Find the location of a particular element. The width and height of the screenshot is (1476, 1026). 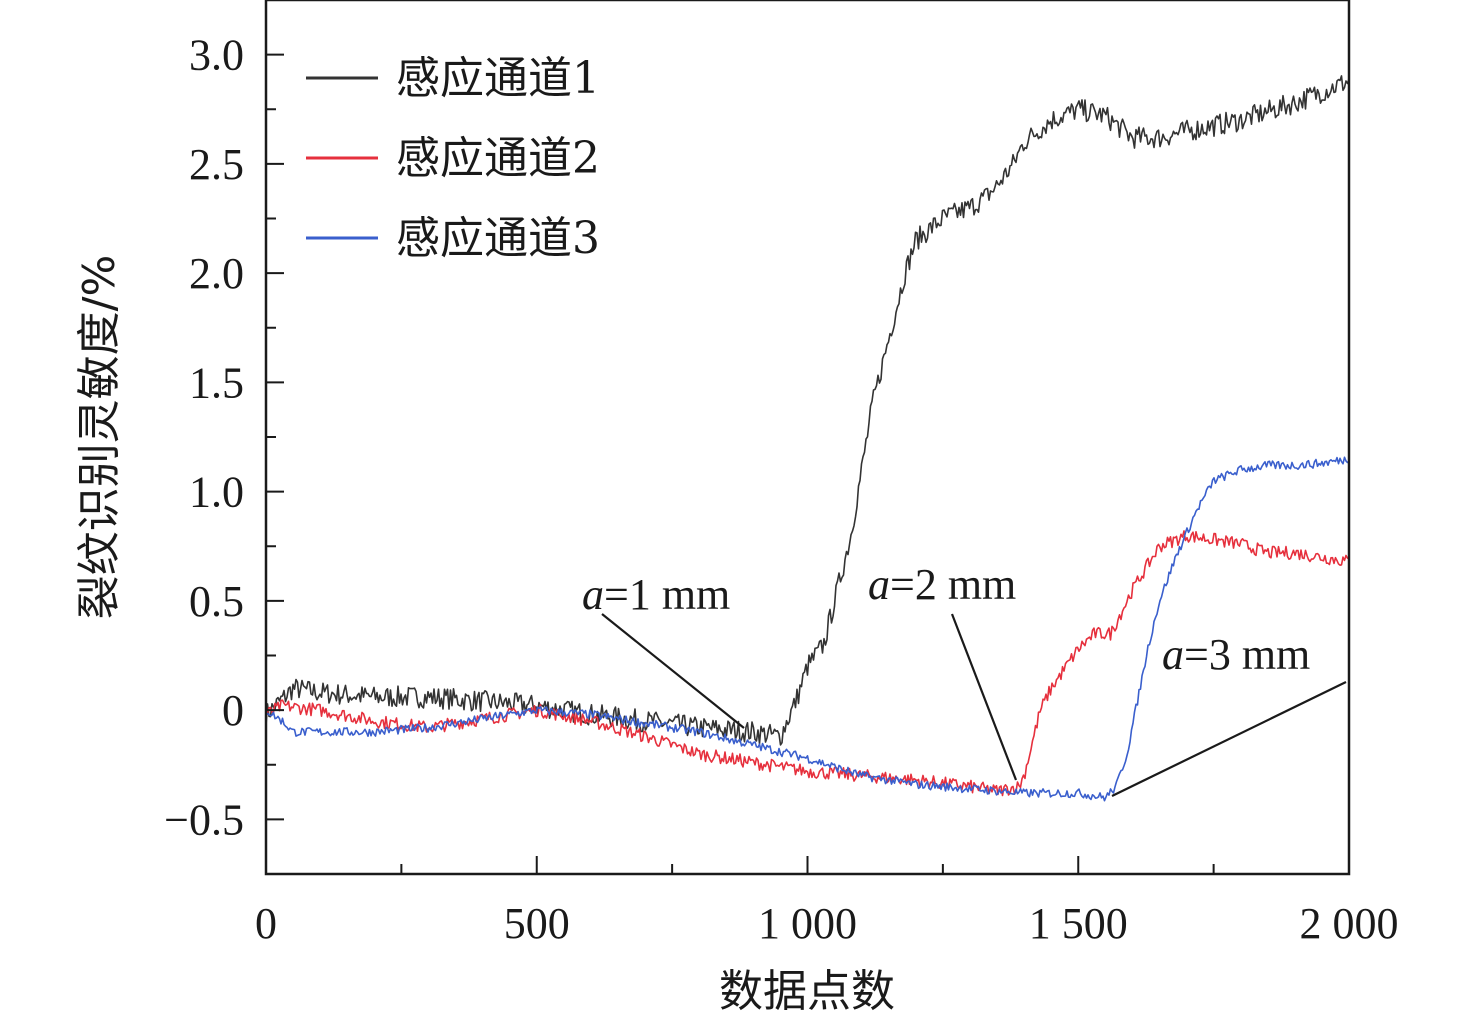

legend-label-2: 感应通道2 is located at coordinates (498, 158).